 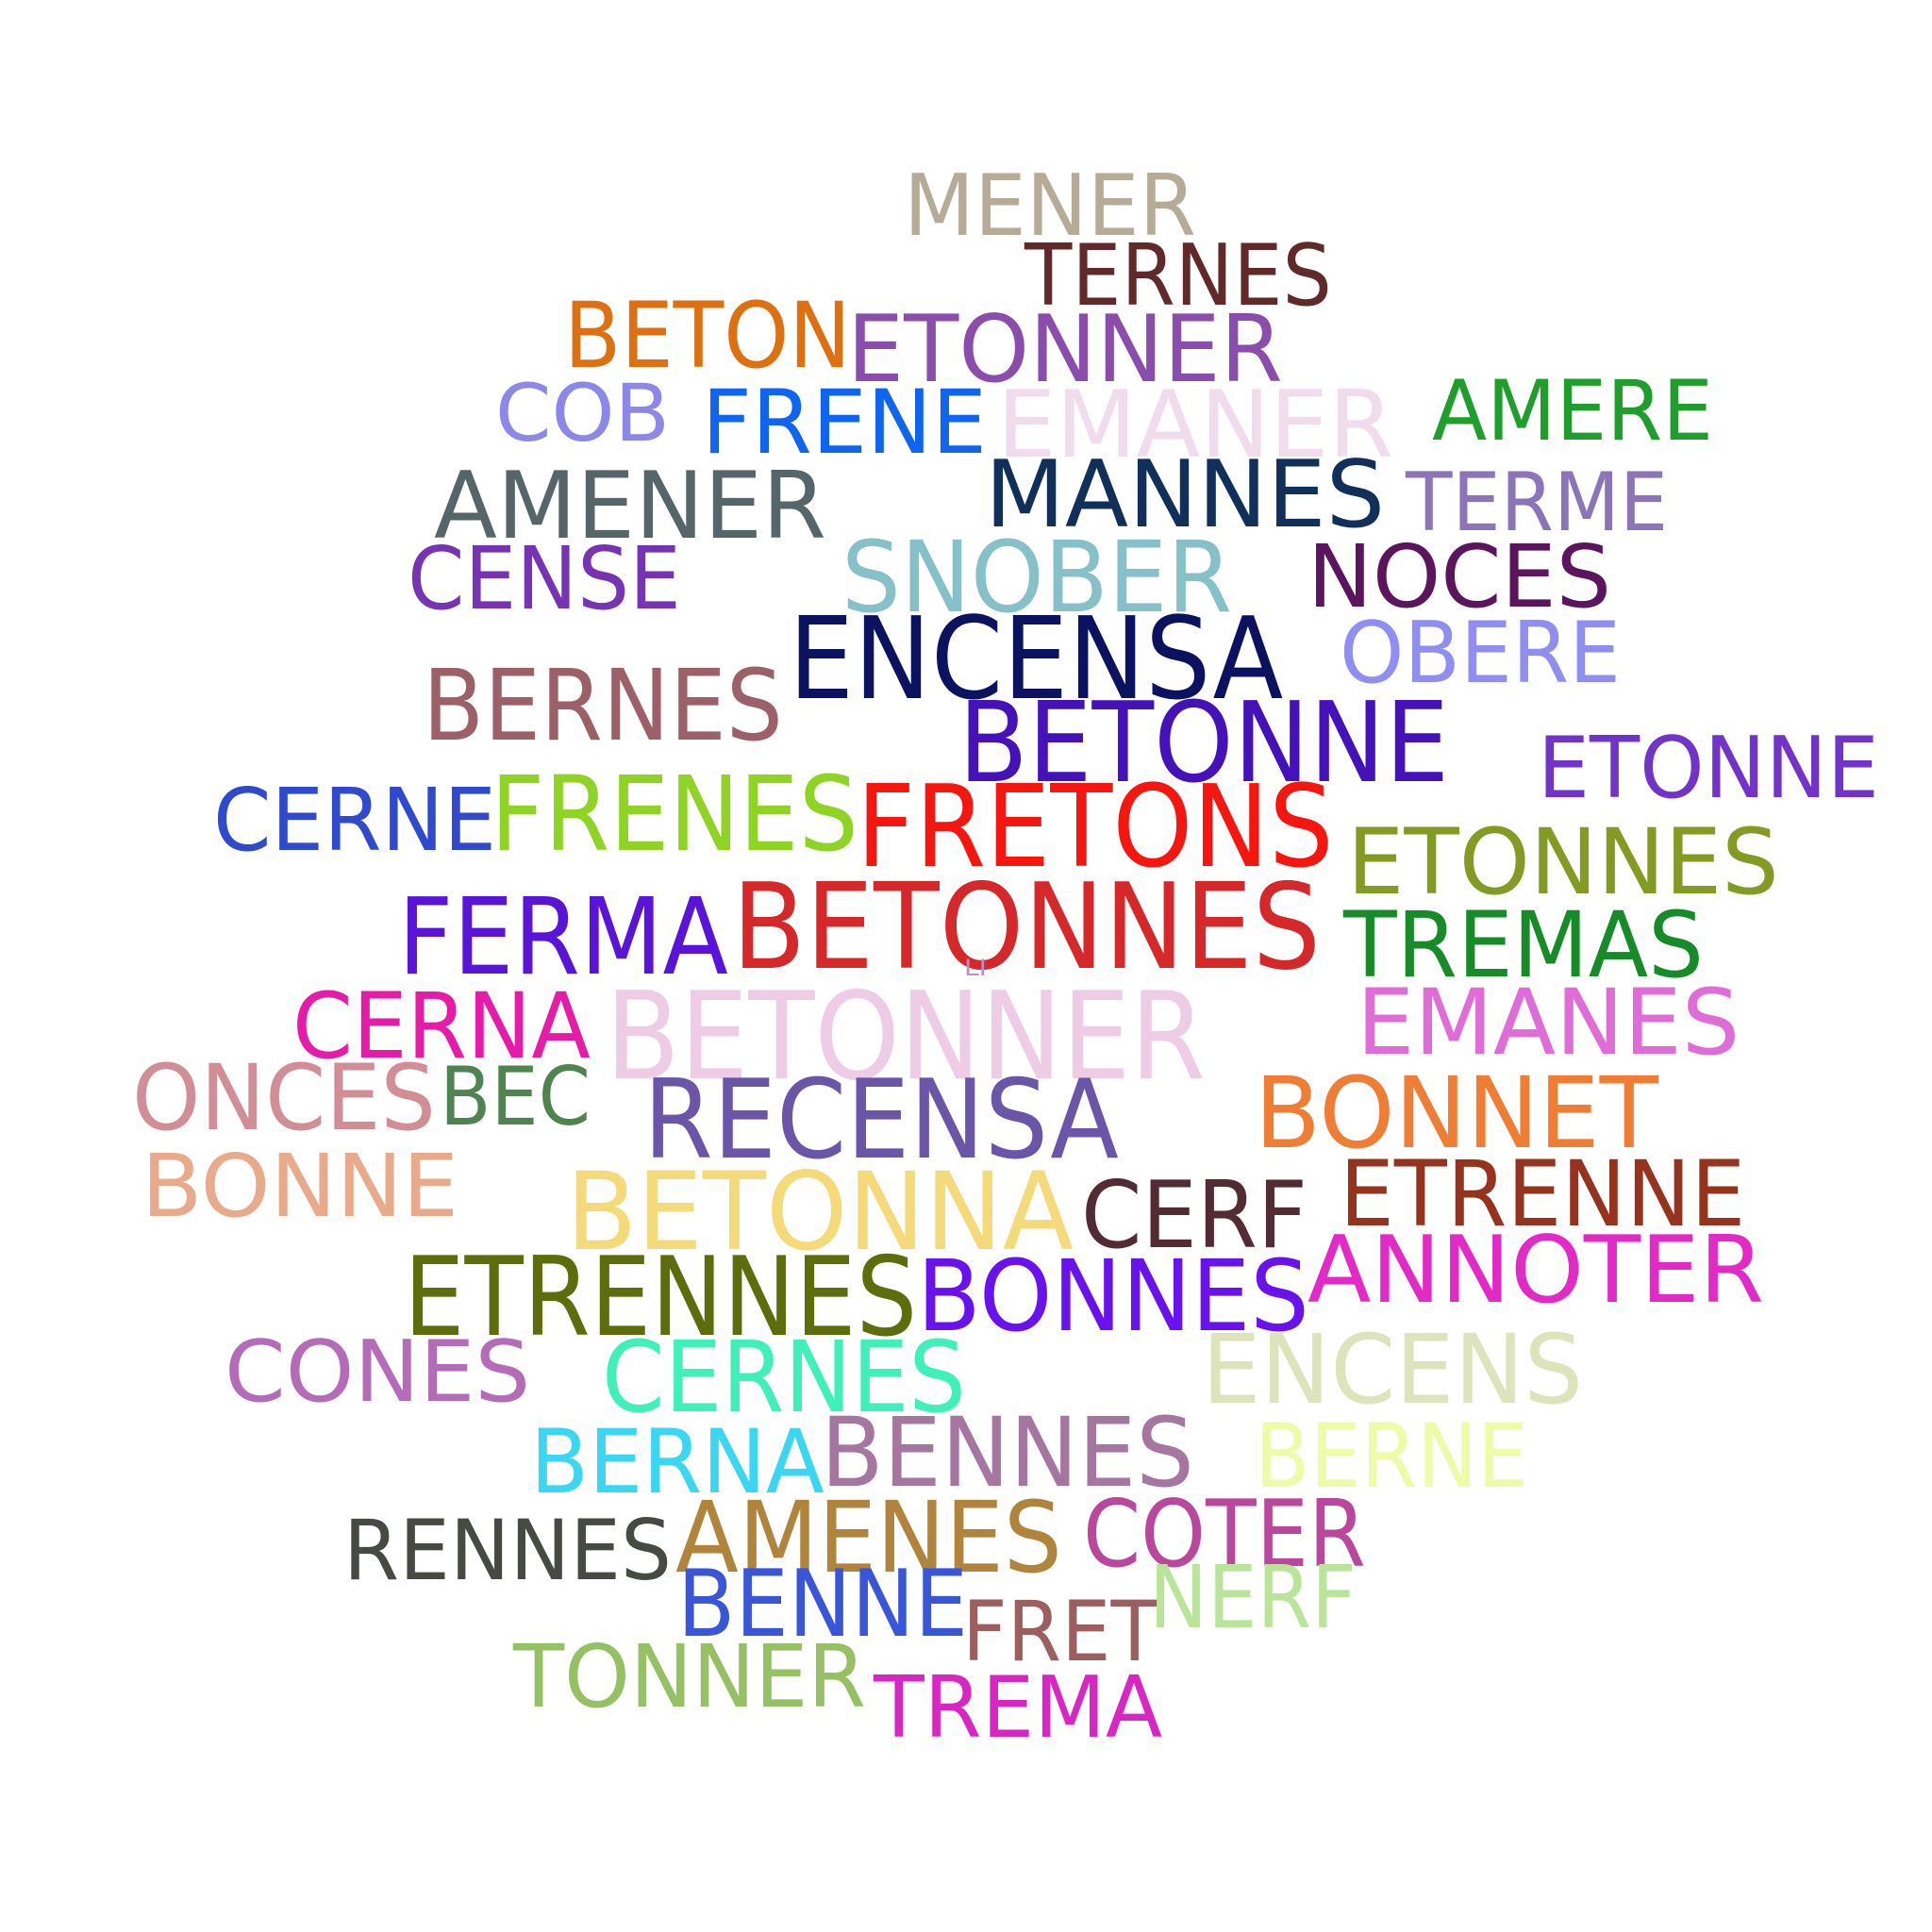 I want to click on word-snober: SNOBER, so click(x=1037, y=577).